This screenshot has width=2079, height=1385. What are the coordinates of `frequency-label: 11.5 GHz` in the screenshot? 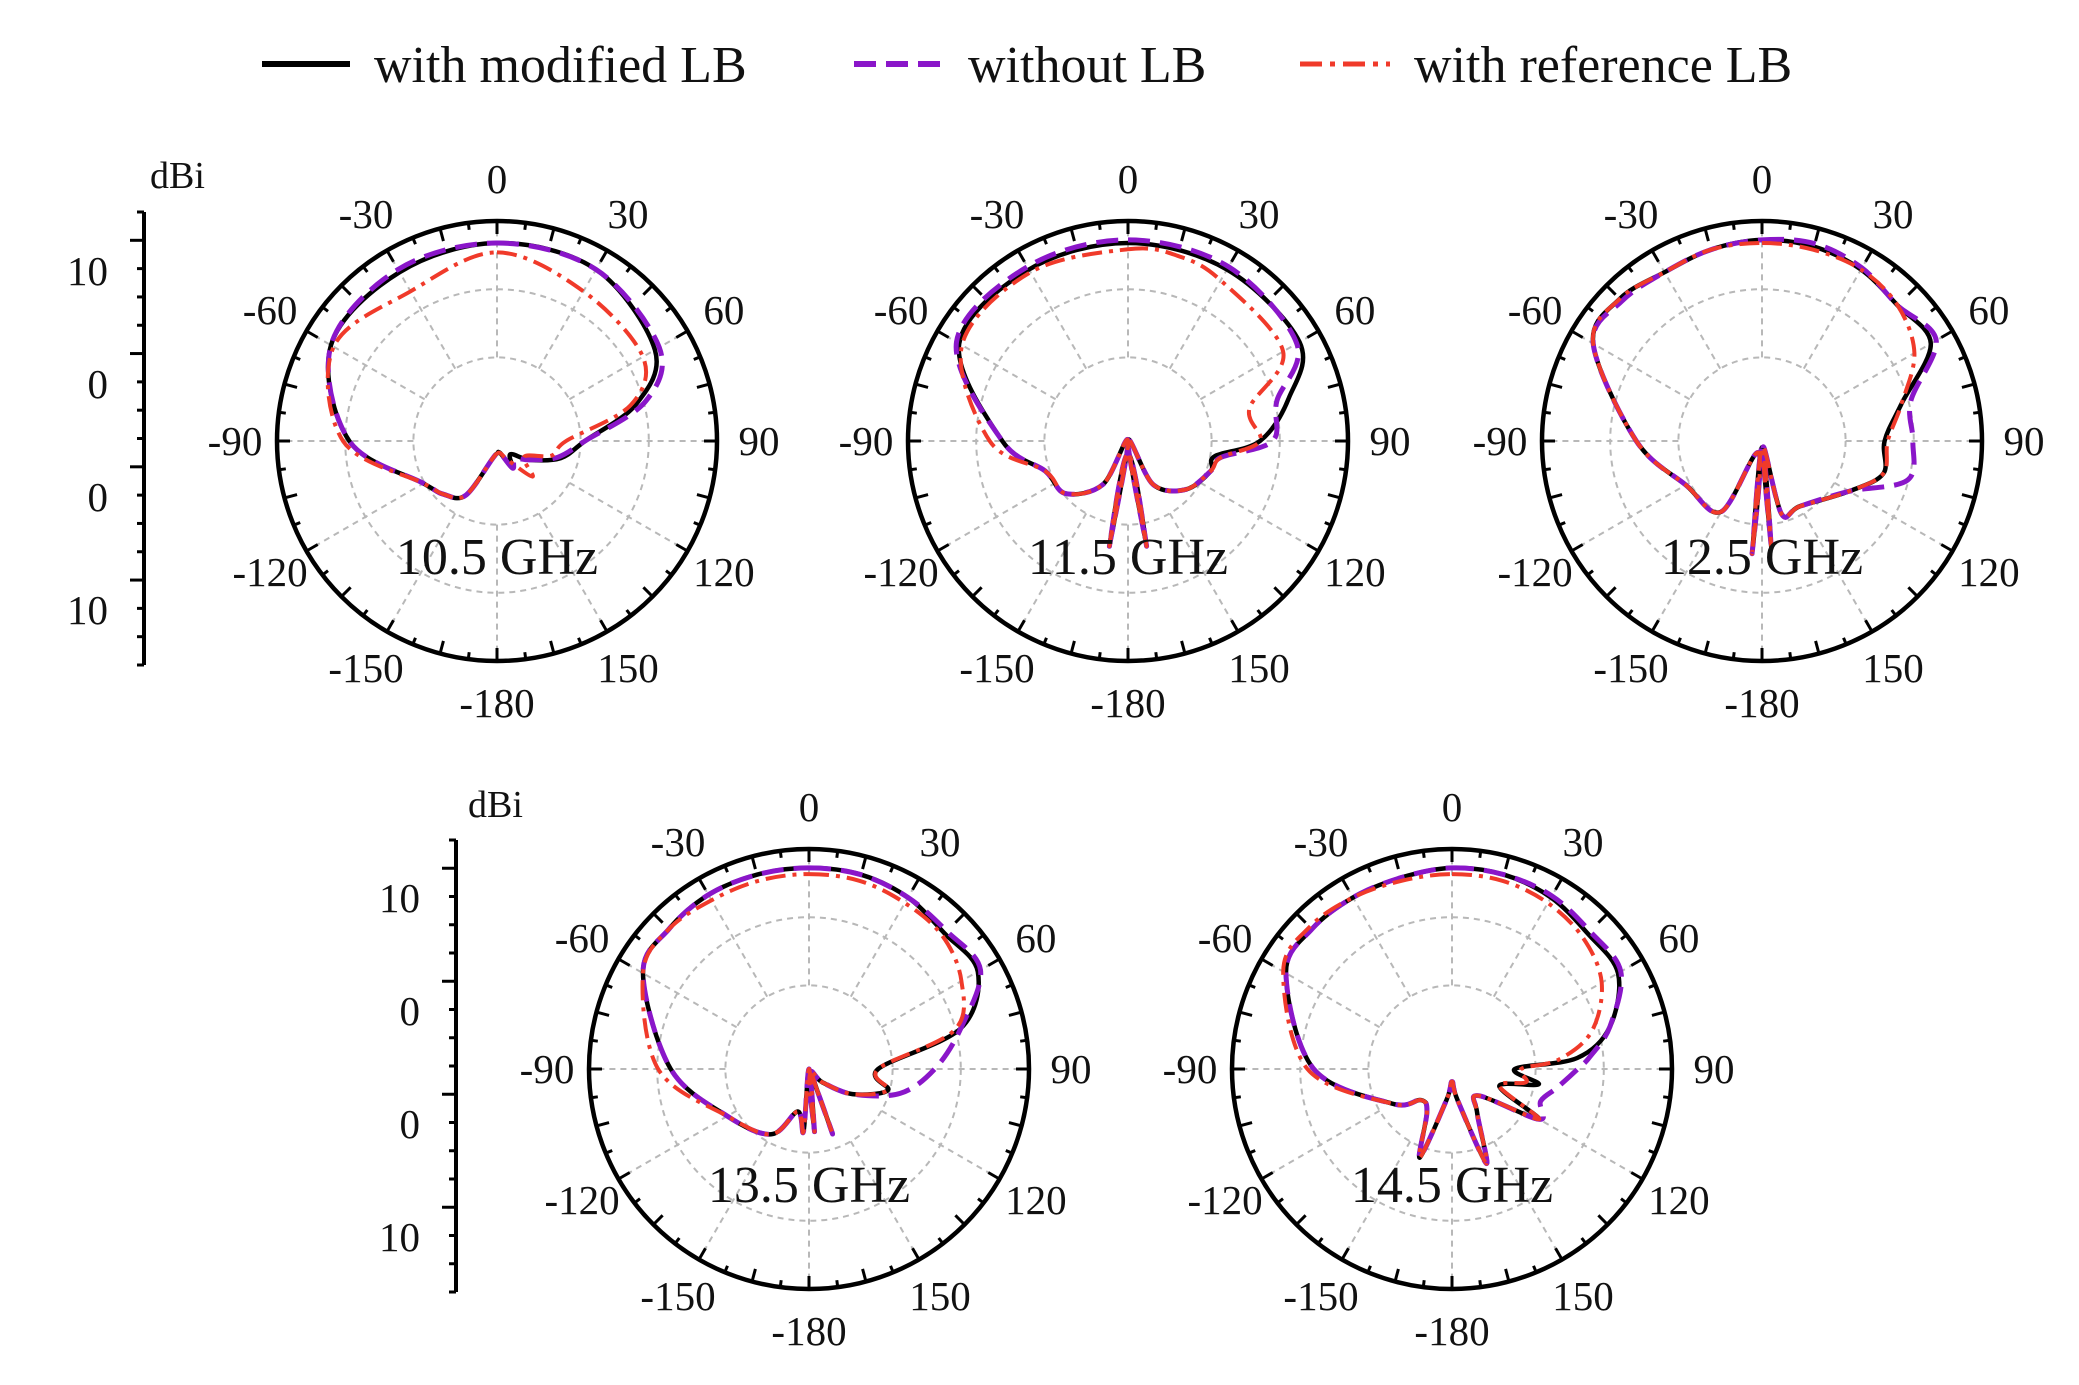 It's located at (1128, 557).